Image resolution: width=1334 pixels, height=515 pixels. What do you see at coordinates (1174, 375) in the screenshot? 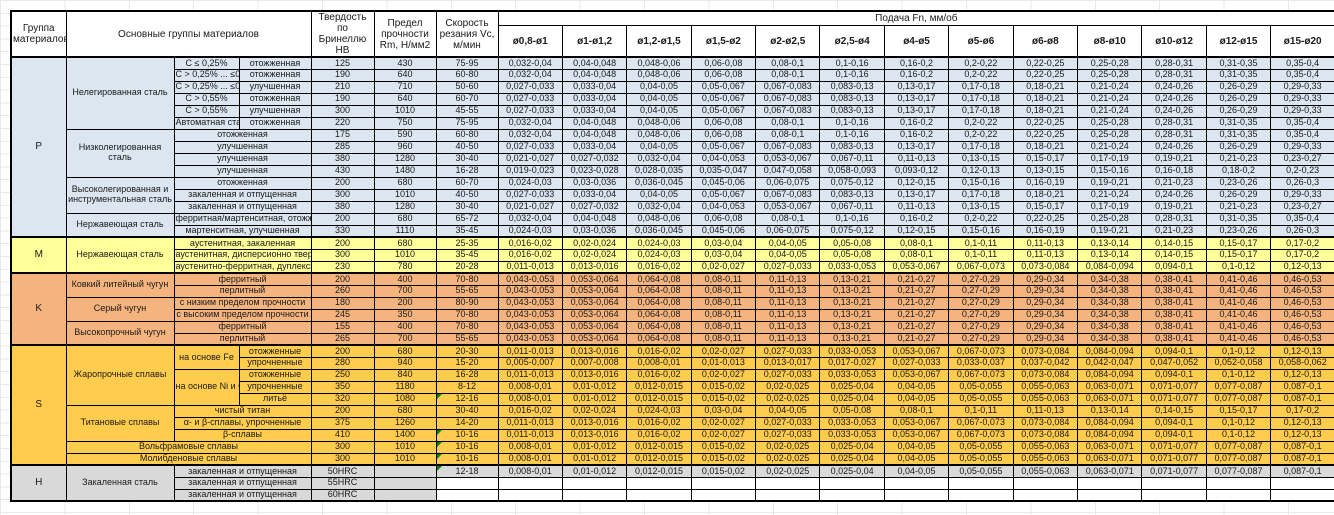
I see `cell-feed-value: 0,094-0,1` at bounding box center [1174, 375].